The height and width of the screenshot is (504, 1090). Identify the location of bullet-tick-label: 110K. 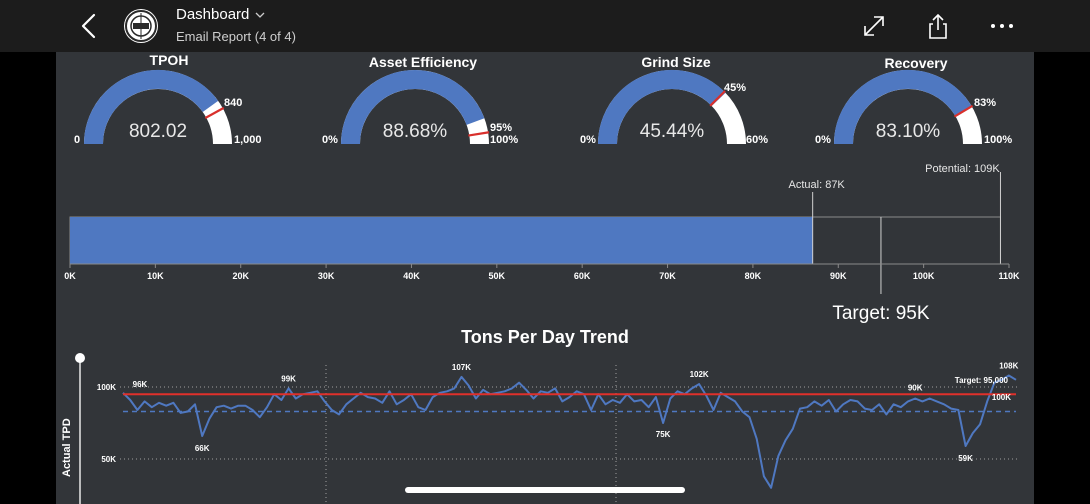
(1009, 276).